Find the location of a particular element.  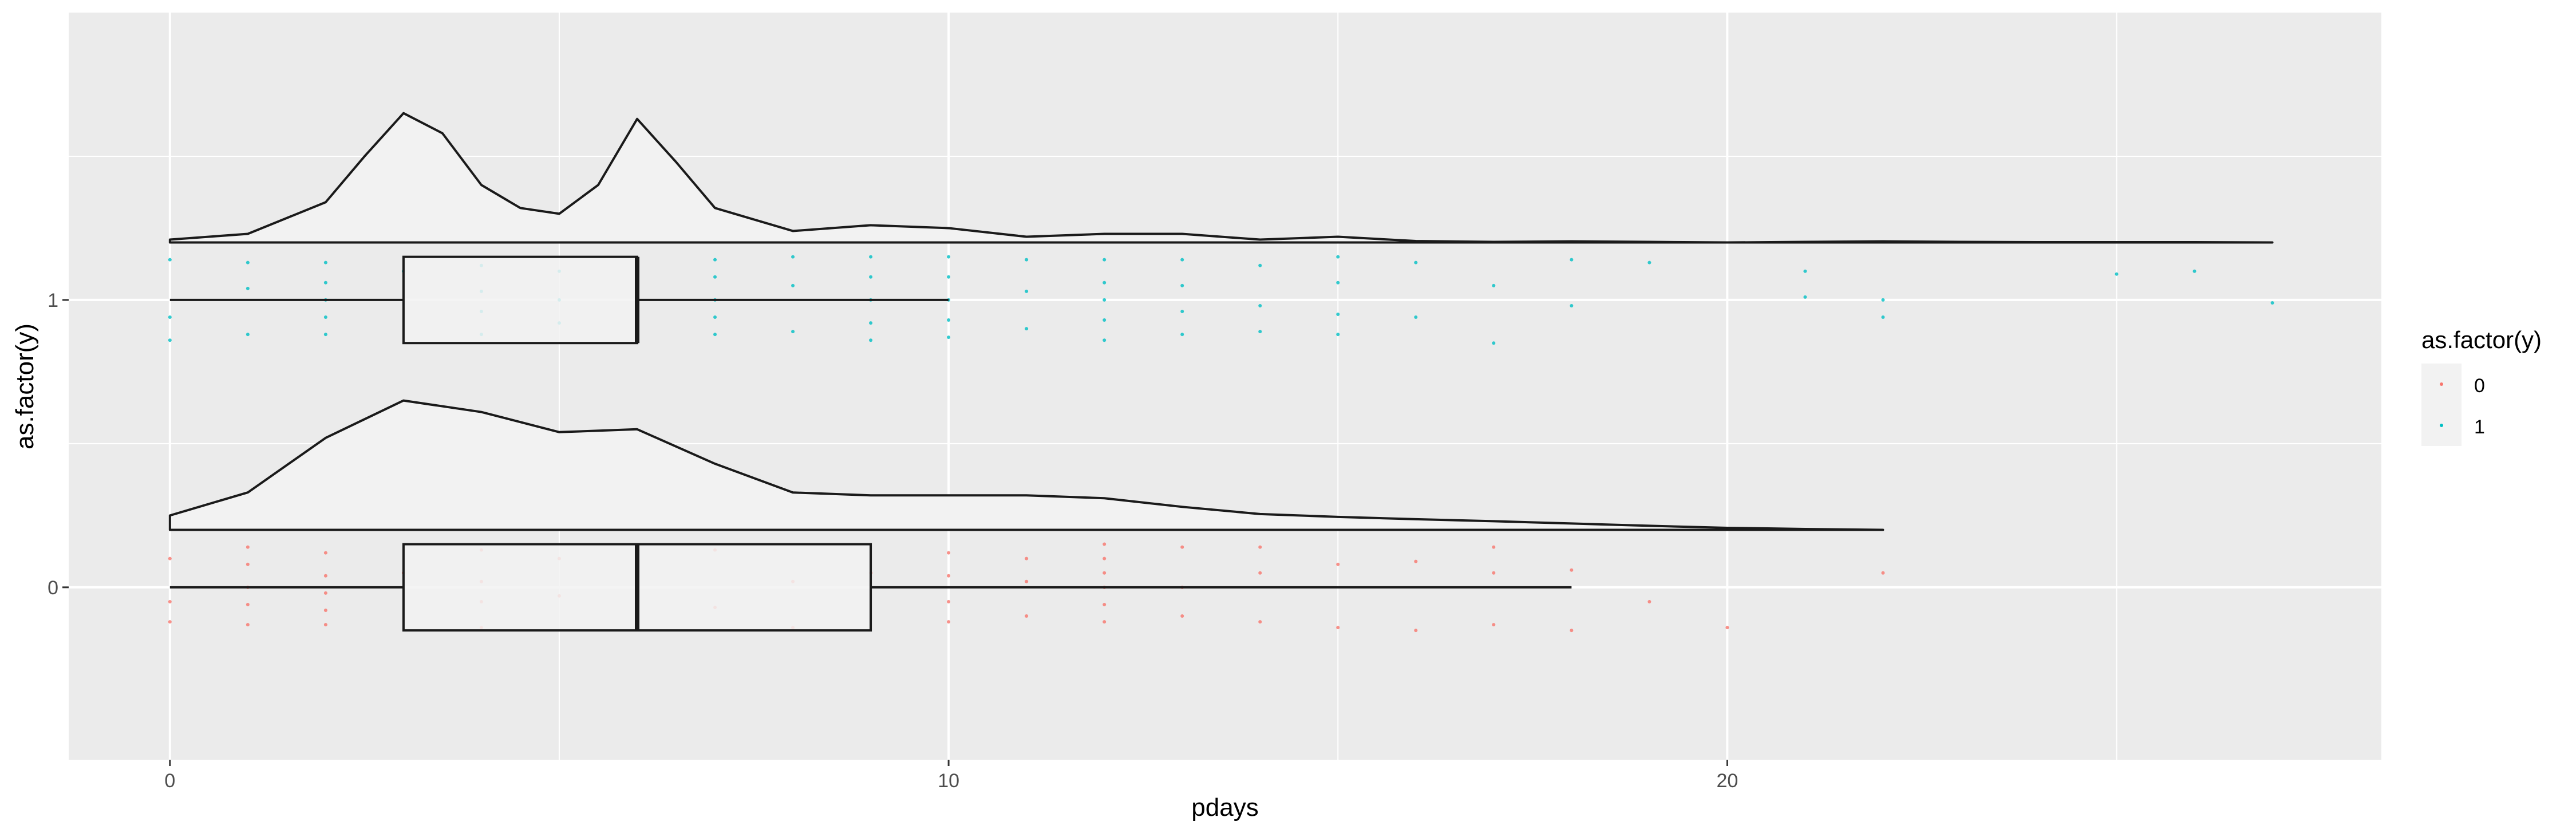

legend: as.factor(y) 0 1 is located at coordinates (2481, 386).